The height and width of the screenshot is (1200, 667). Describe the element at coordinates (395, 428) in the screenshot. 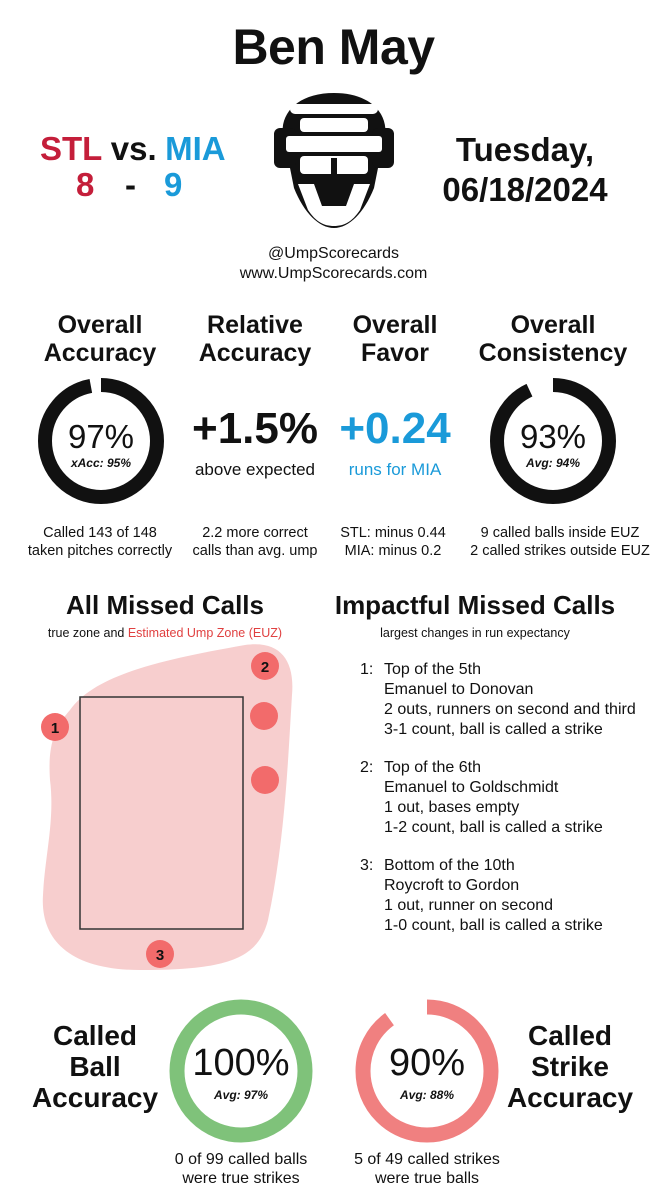

I see `overall-favor-value: +0.24` at that location.